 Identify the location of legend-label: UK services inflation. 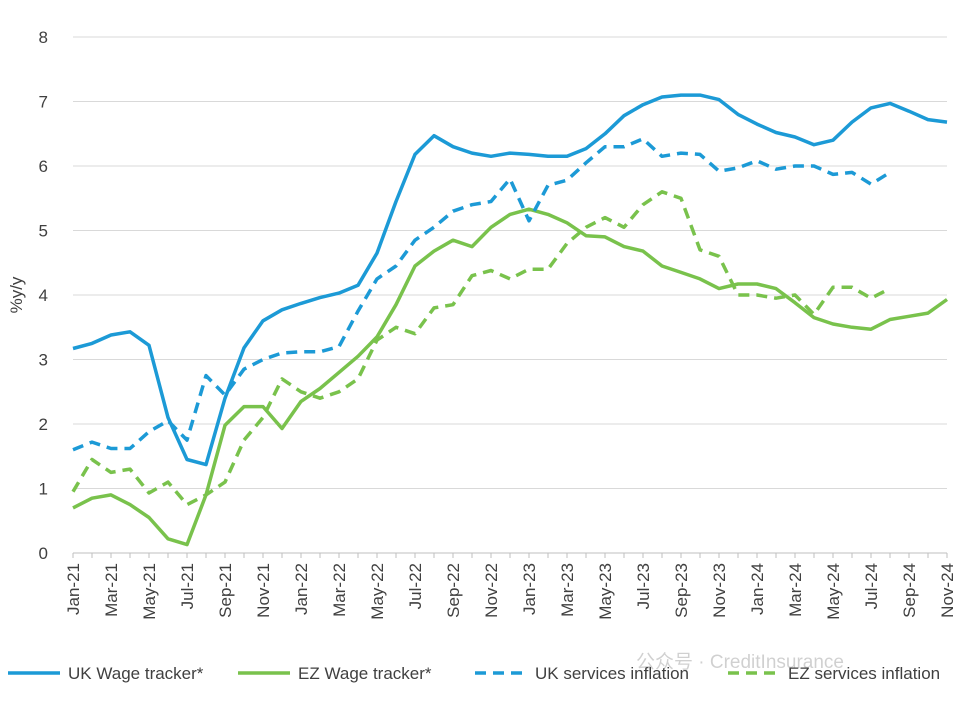
(612, 673).